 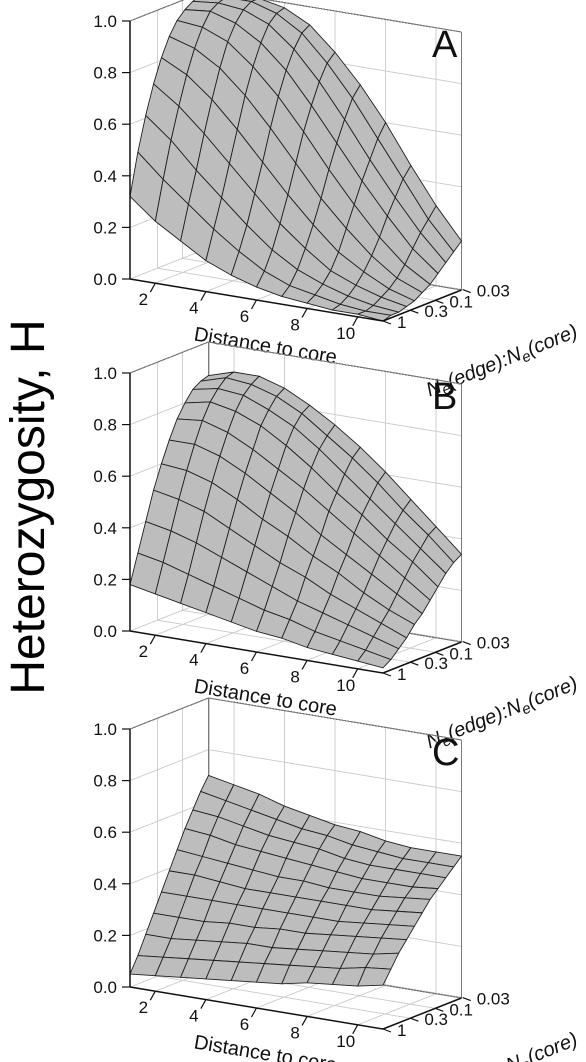 What do you see at coordinates (526, 1059) in the screenshot?
I see `ne-ratio-axis-title-subscript: e` at bounding box center [526, 1059].